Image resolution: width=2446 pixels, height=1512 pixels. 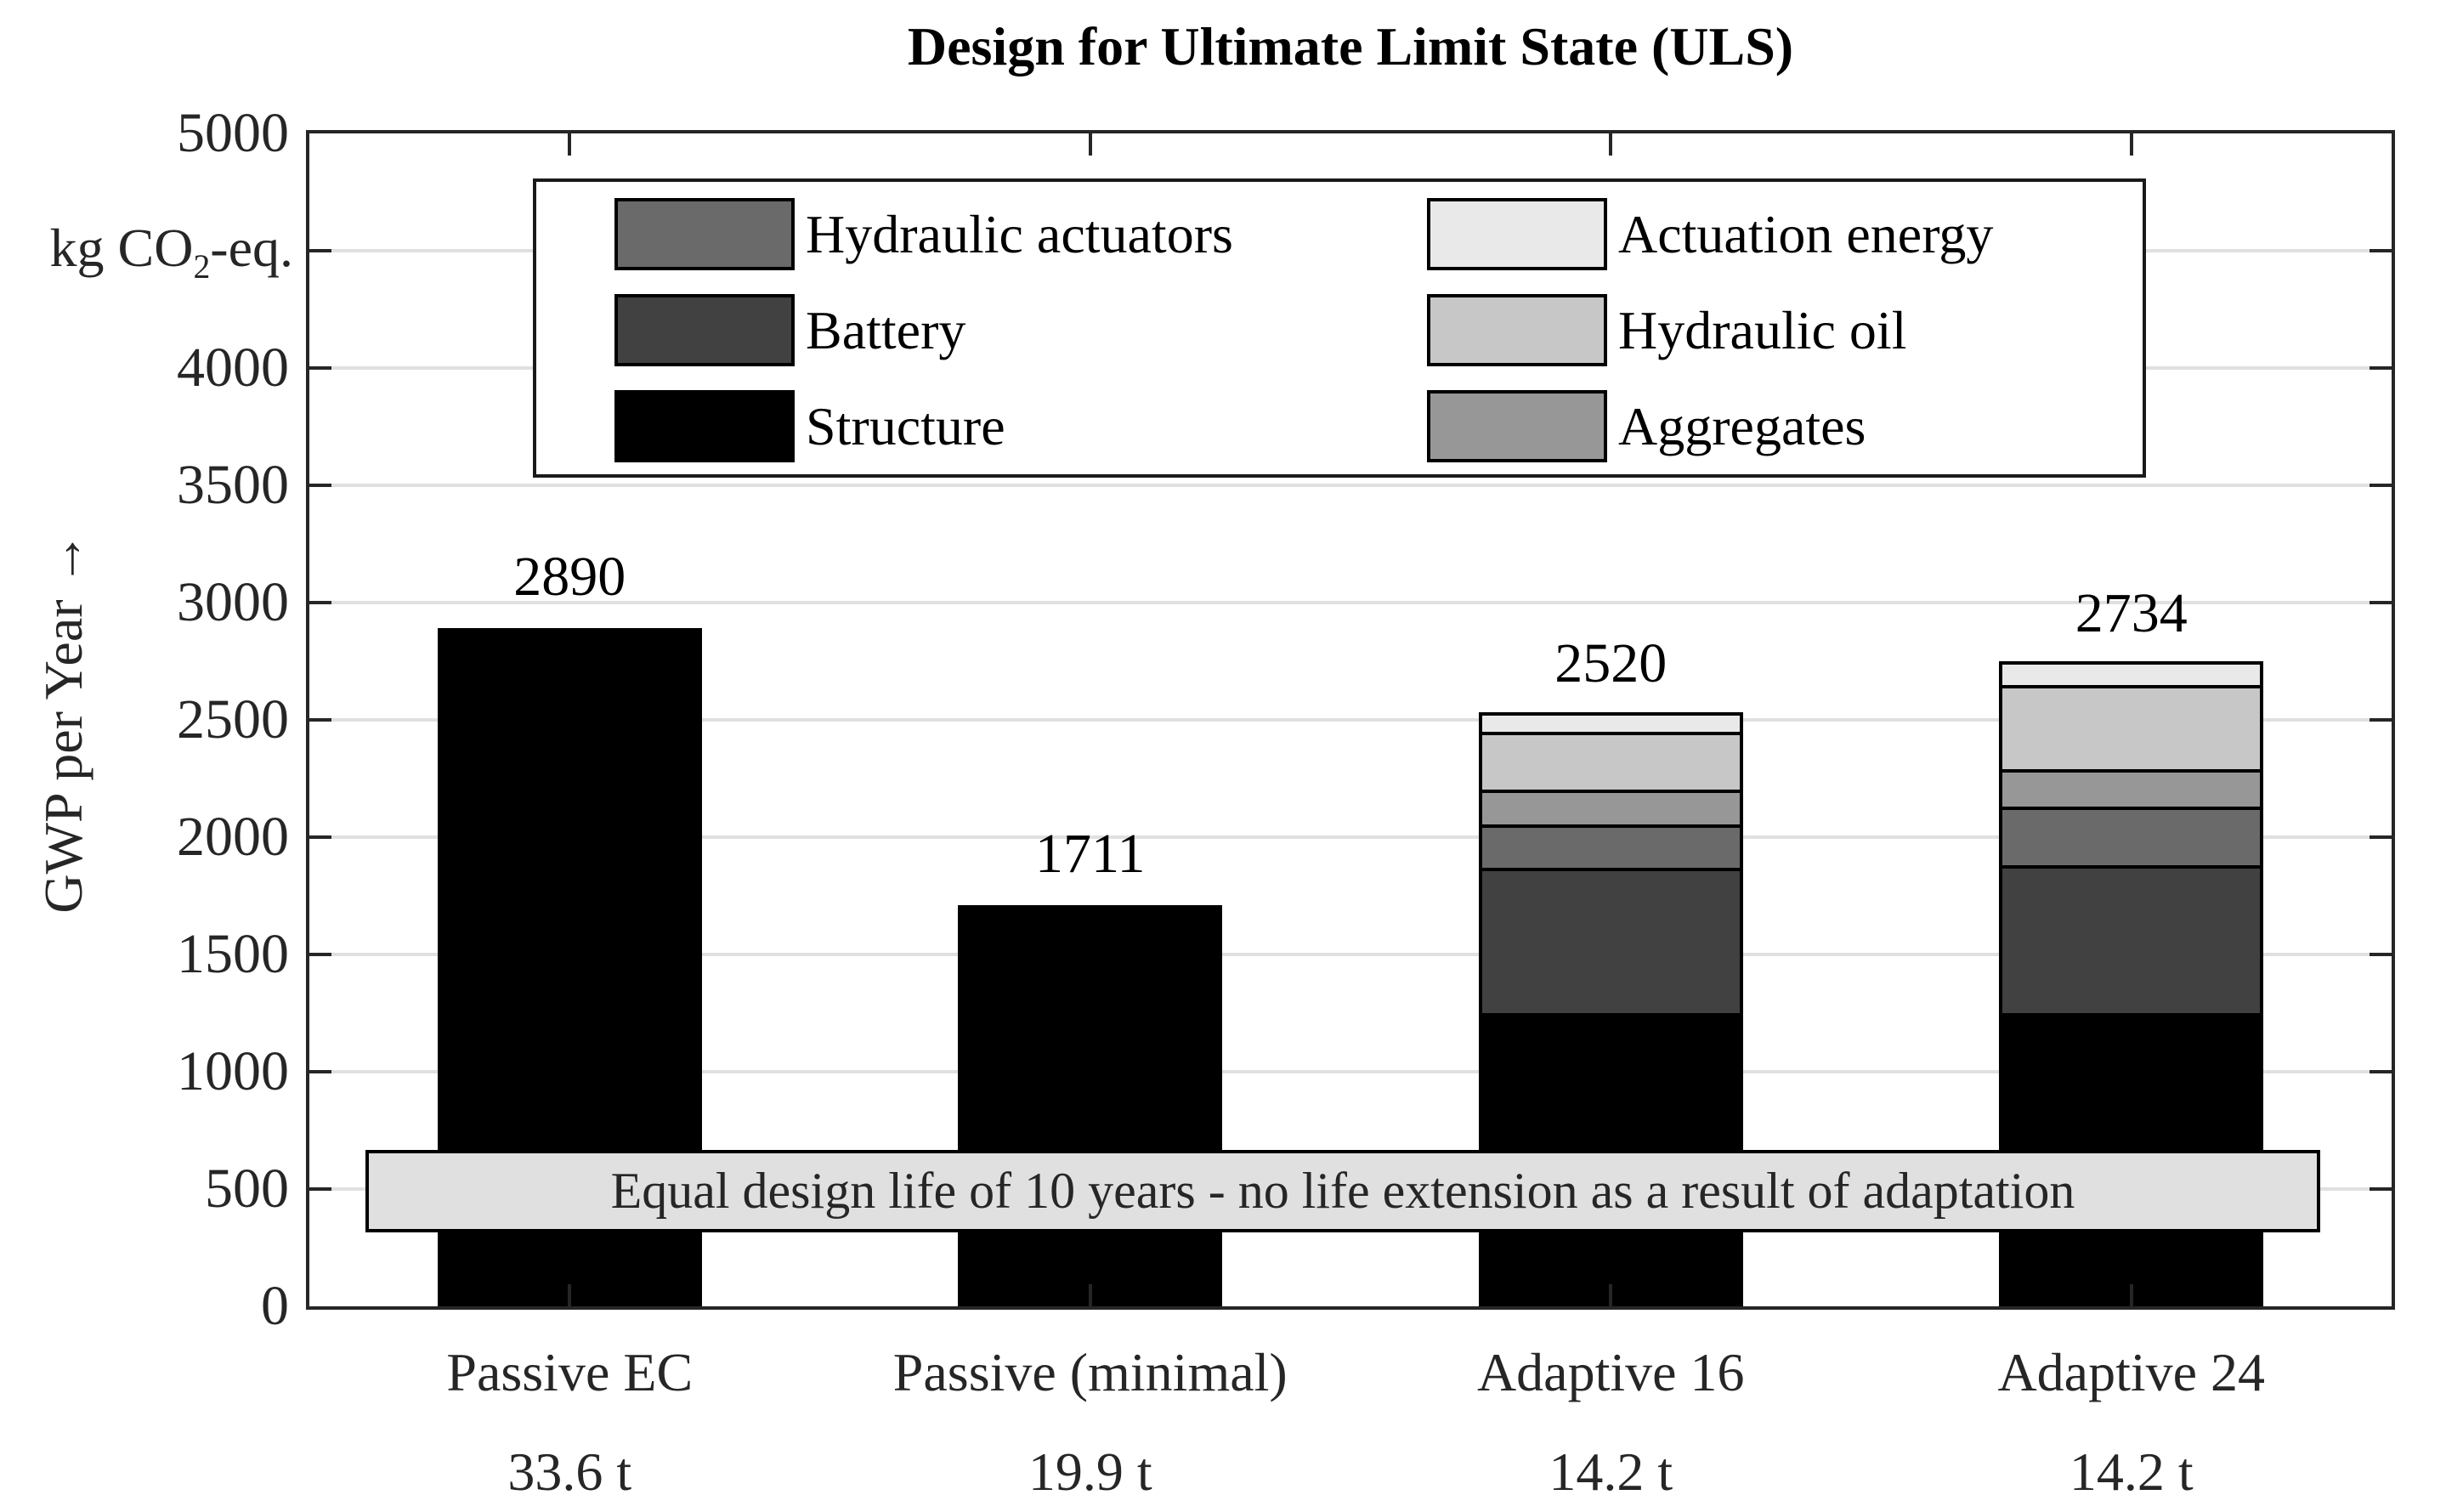 What do you see at coordinates (1350, 46) in the screenshot?
I see `chart-title: Design for Ultimate Limit State (ULS)` at bounding box center [1350, 46].